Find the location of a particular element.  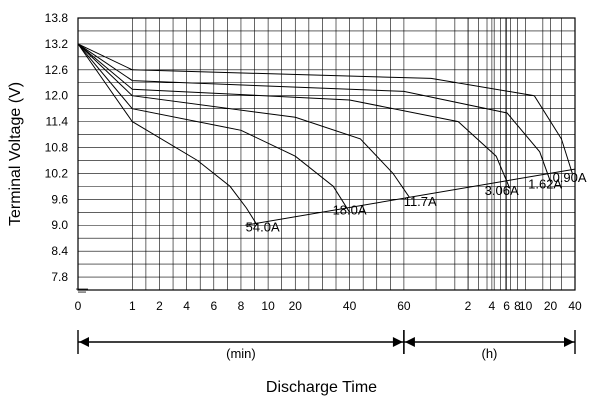

curve-label: 1.62A is located at coordinates (545, 184).